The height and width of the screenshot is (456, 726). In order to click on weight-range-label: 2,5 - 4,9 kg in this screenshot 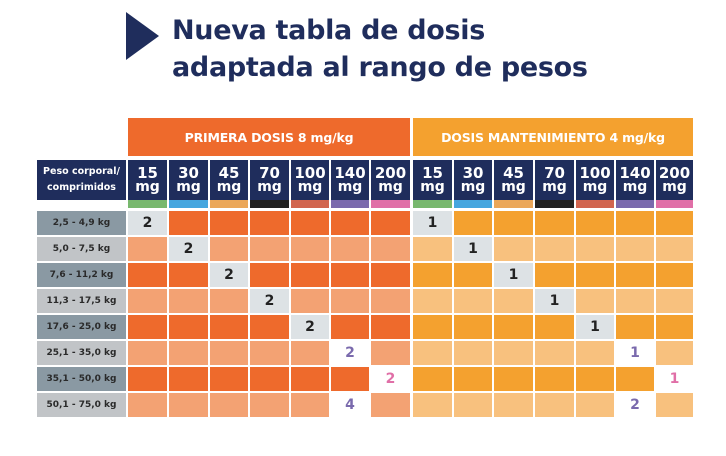, I will do `click(81, 223)`.